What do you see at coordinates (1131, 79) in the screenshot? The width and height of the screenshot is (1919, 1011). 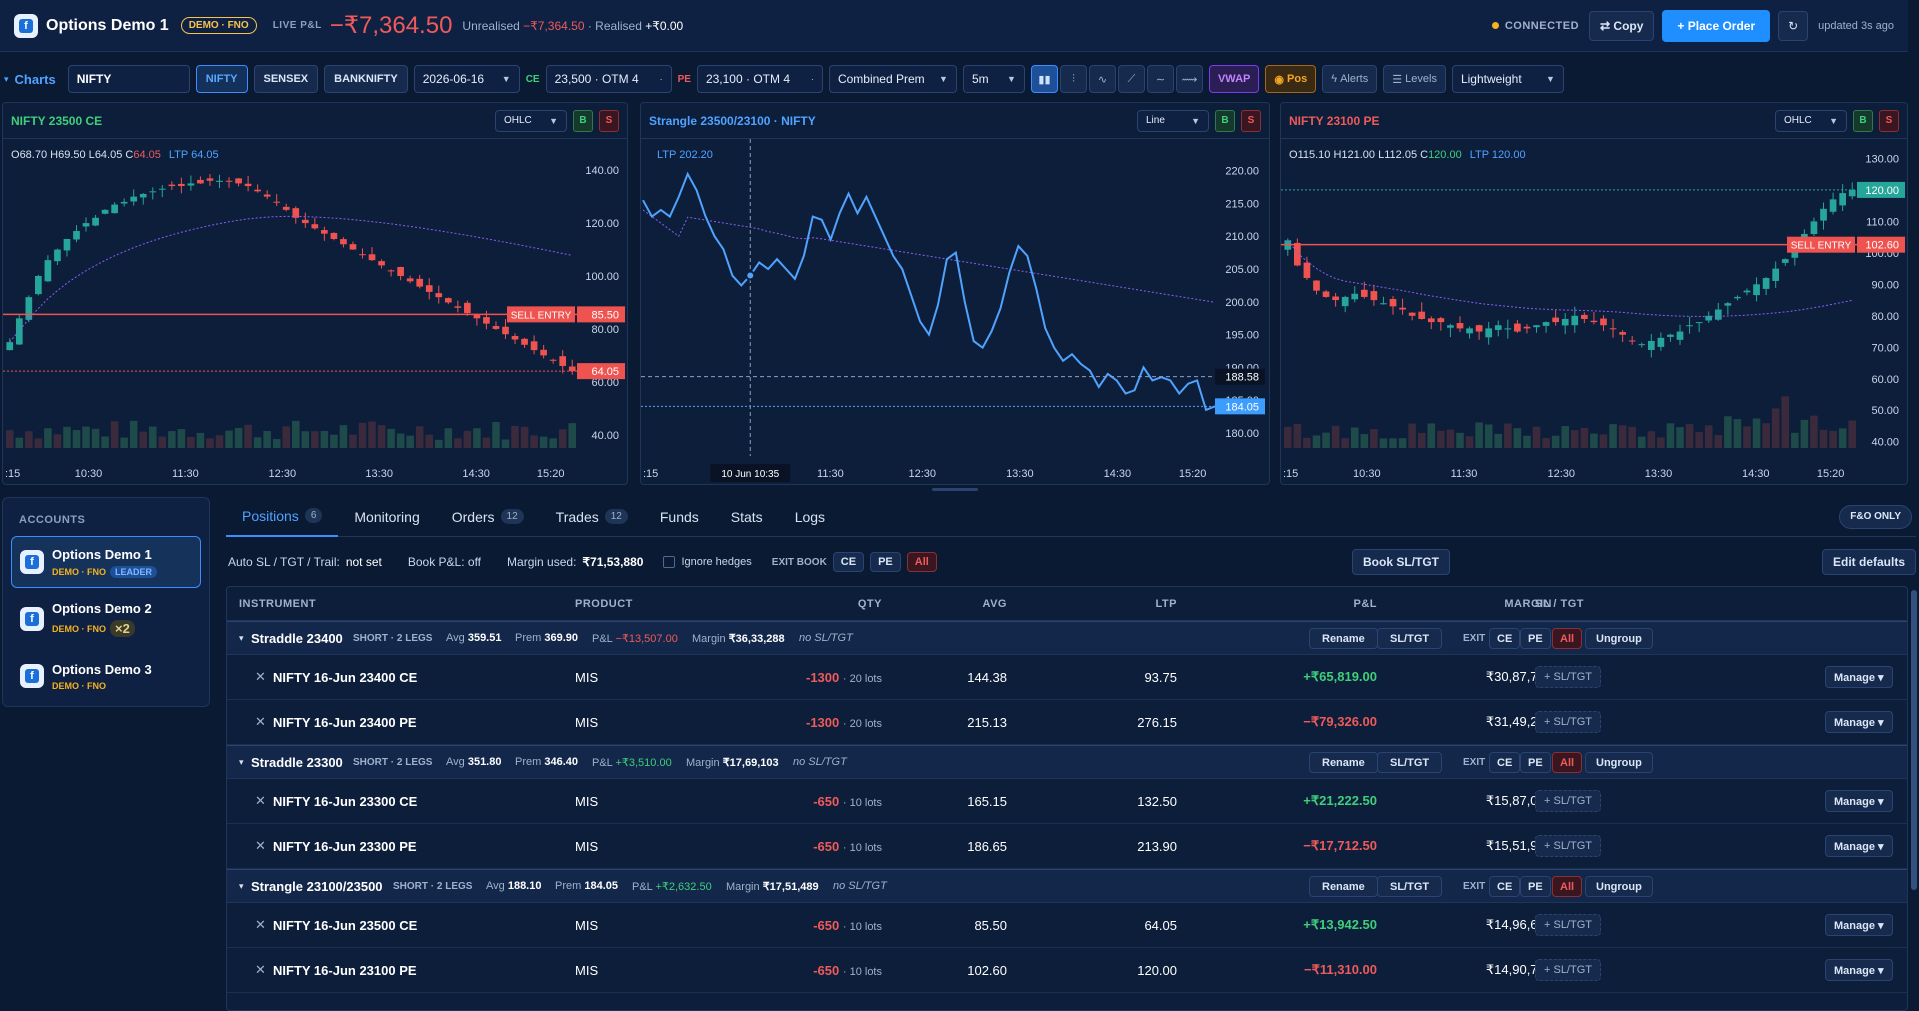 I see `area-chart-icon: ⟋` at bounding box center [1131, 79].